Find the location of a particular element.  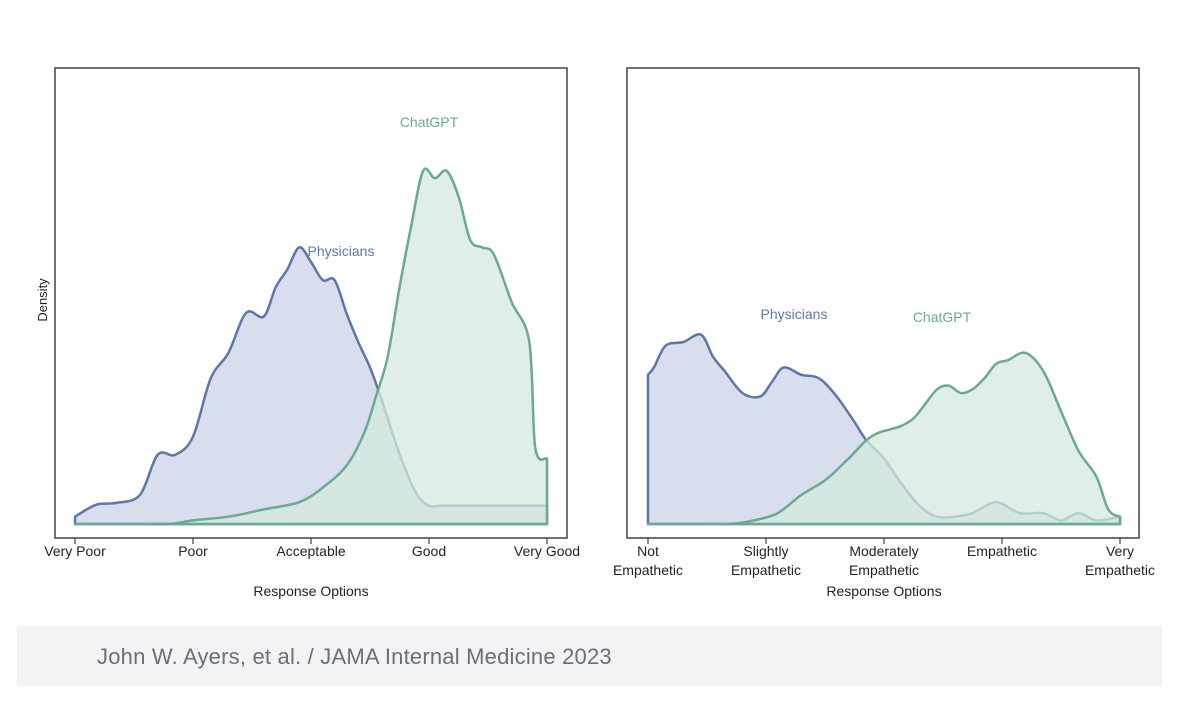

x-tick-label: Good is located at coordinates (429, 551).